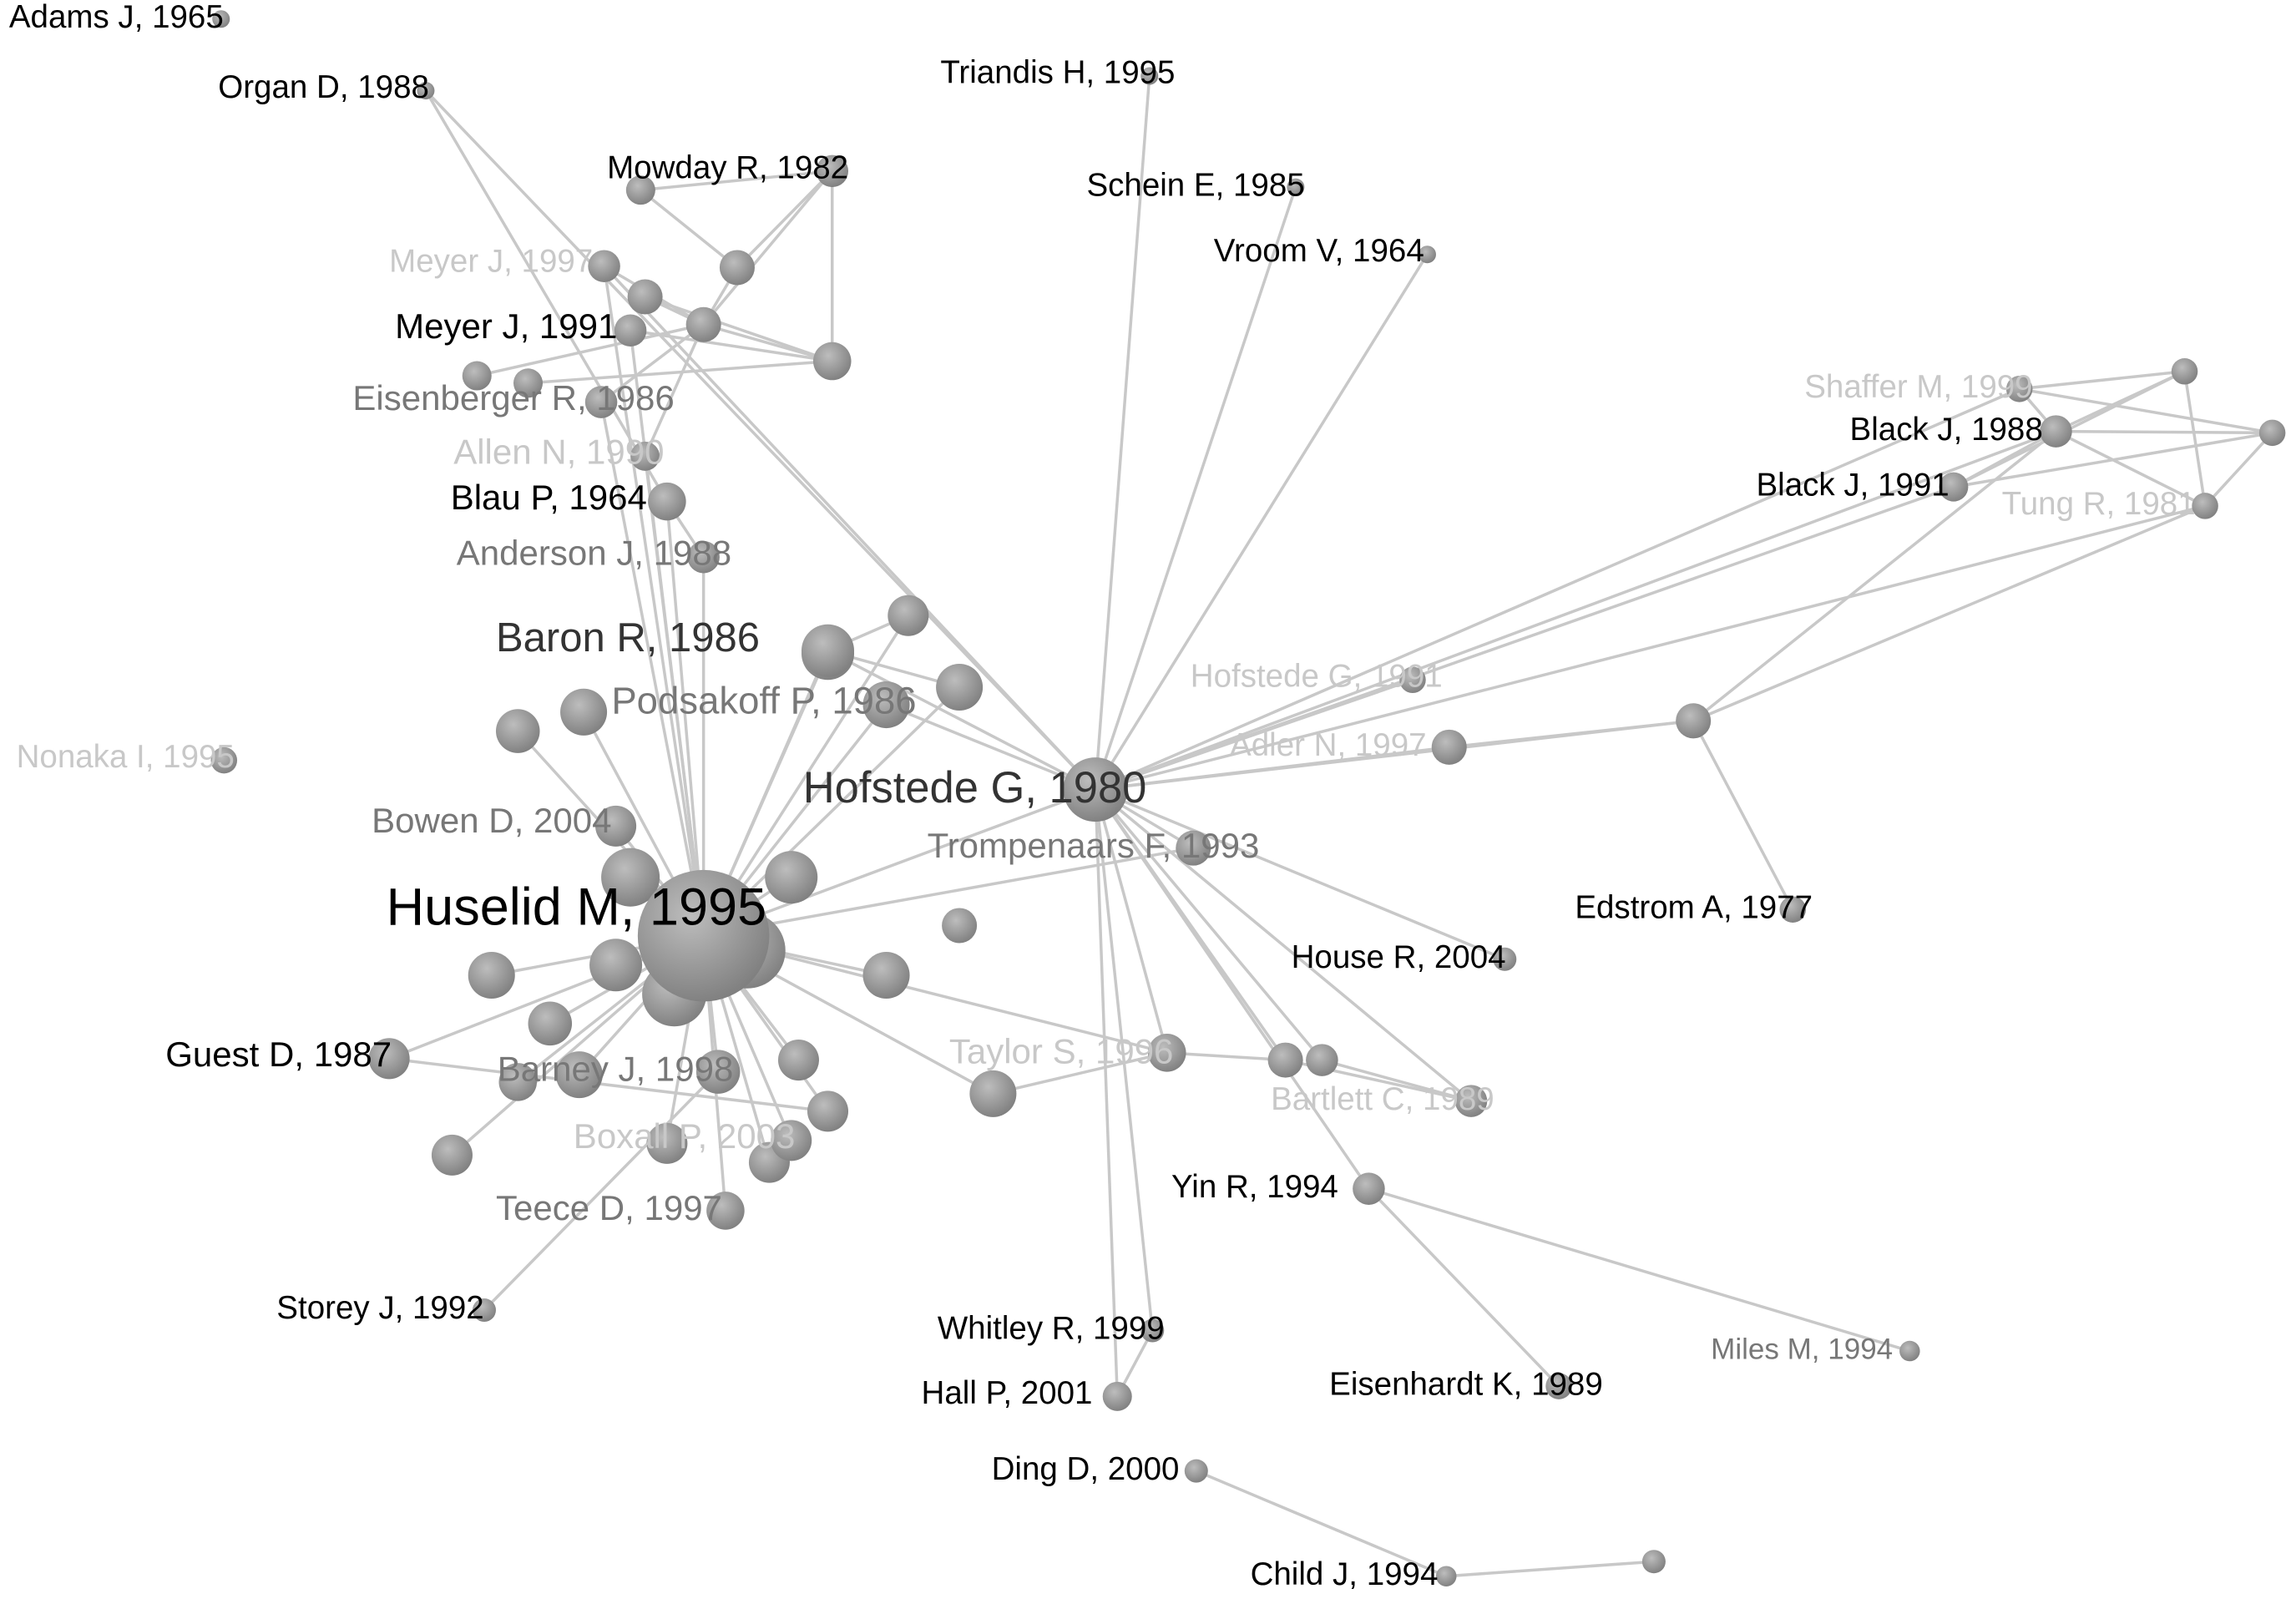 This screenshot has height=1604, width=2296. Describe the element at coordinates (727, 167) in the screenshot. I see `node-label: Mowday R, 1982` at that location.